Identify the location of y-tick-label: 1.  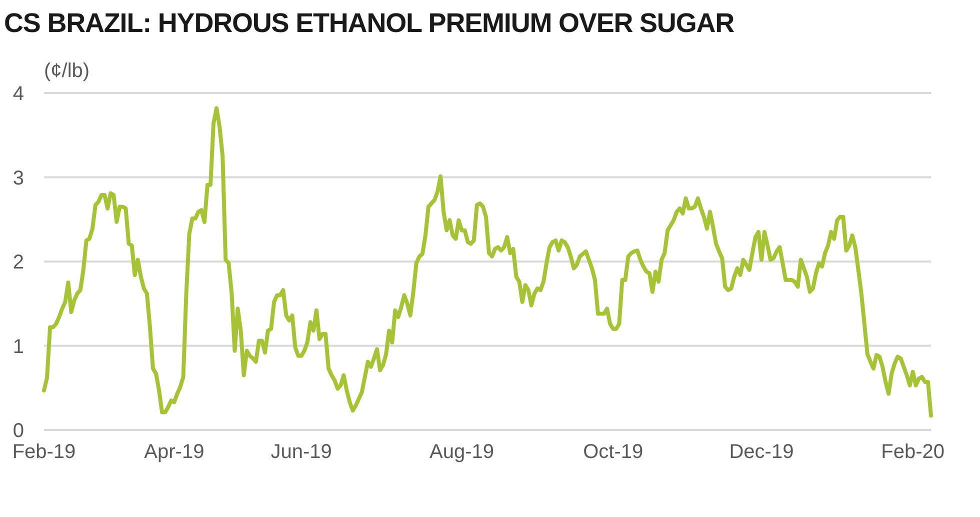
(18, 347).